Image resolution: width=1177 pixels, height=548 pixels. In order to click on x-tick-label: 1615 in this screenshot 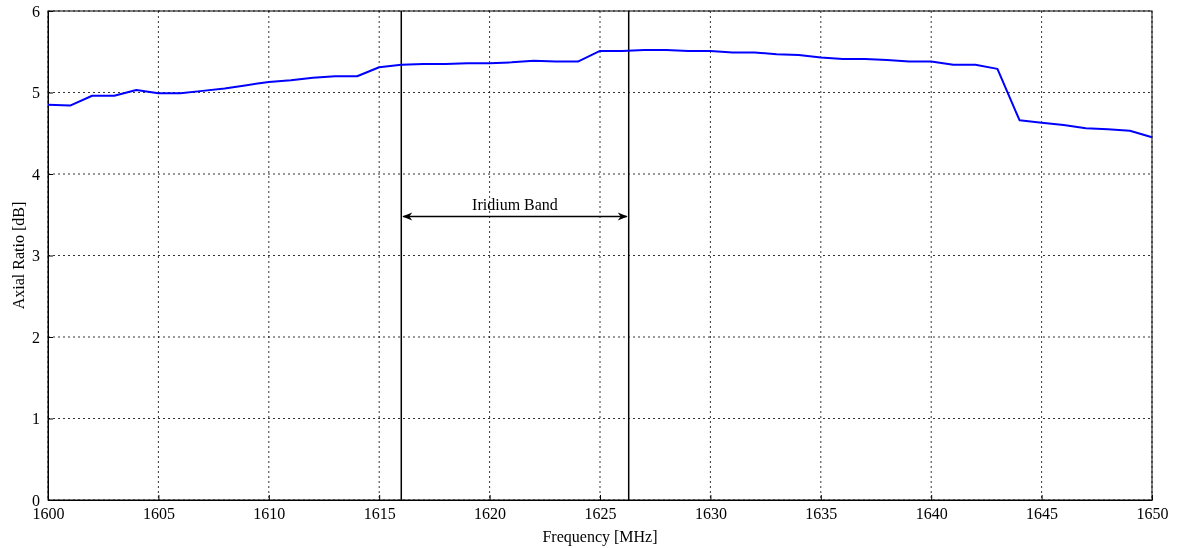, I will do `click(379, 514)`.